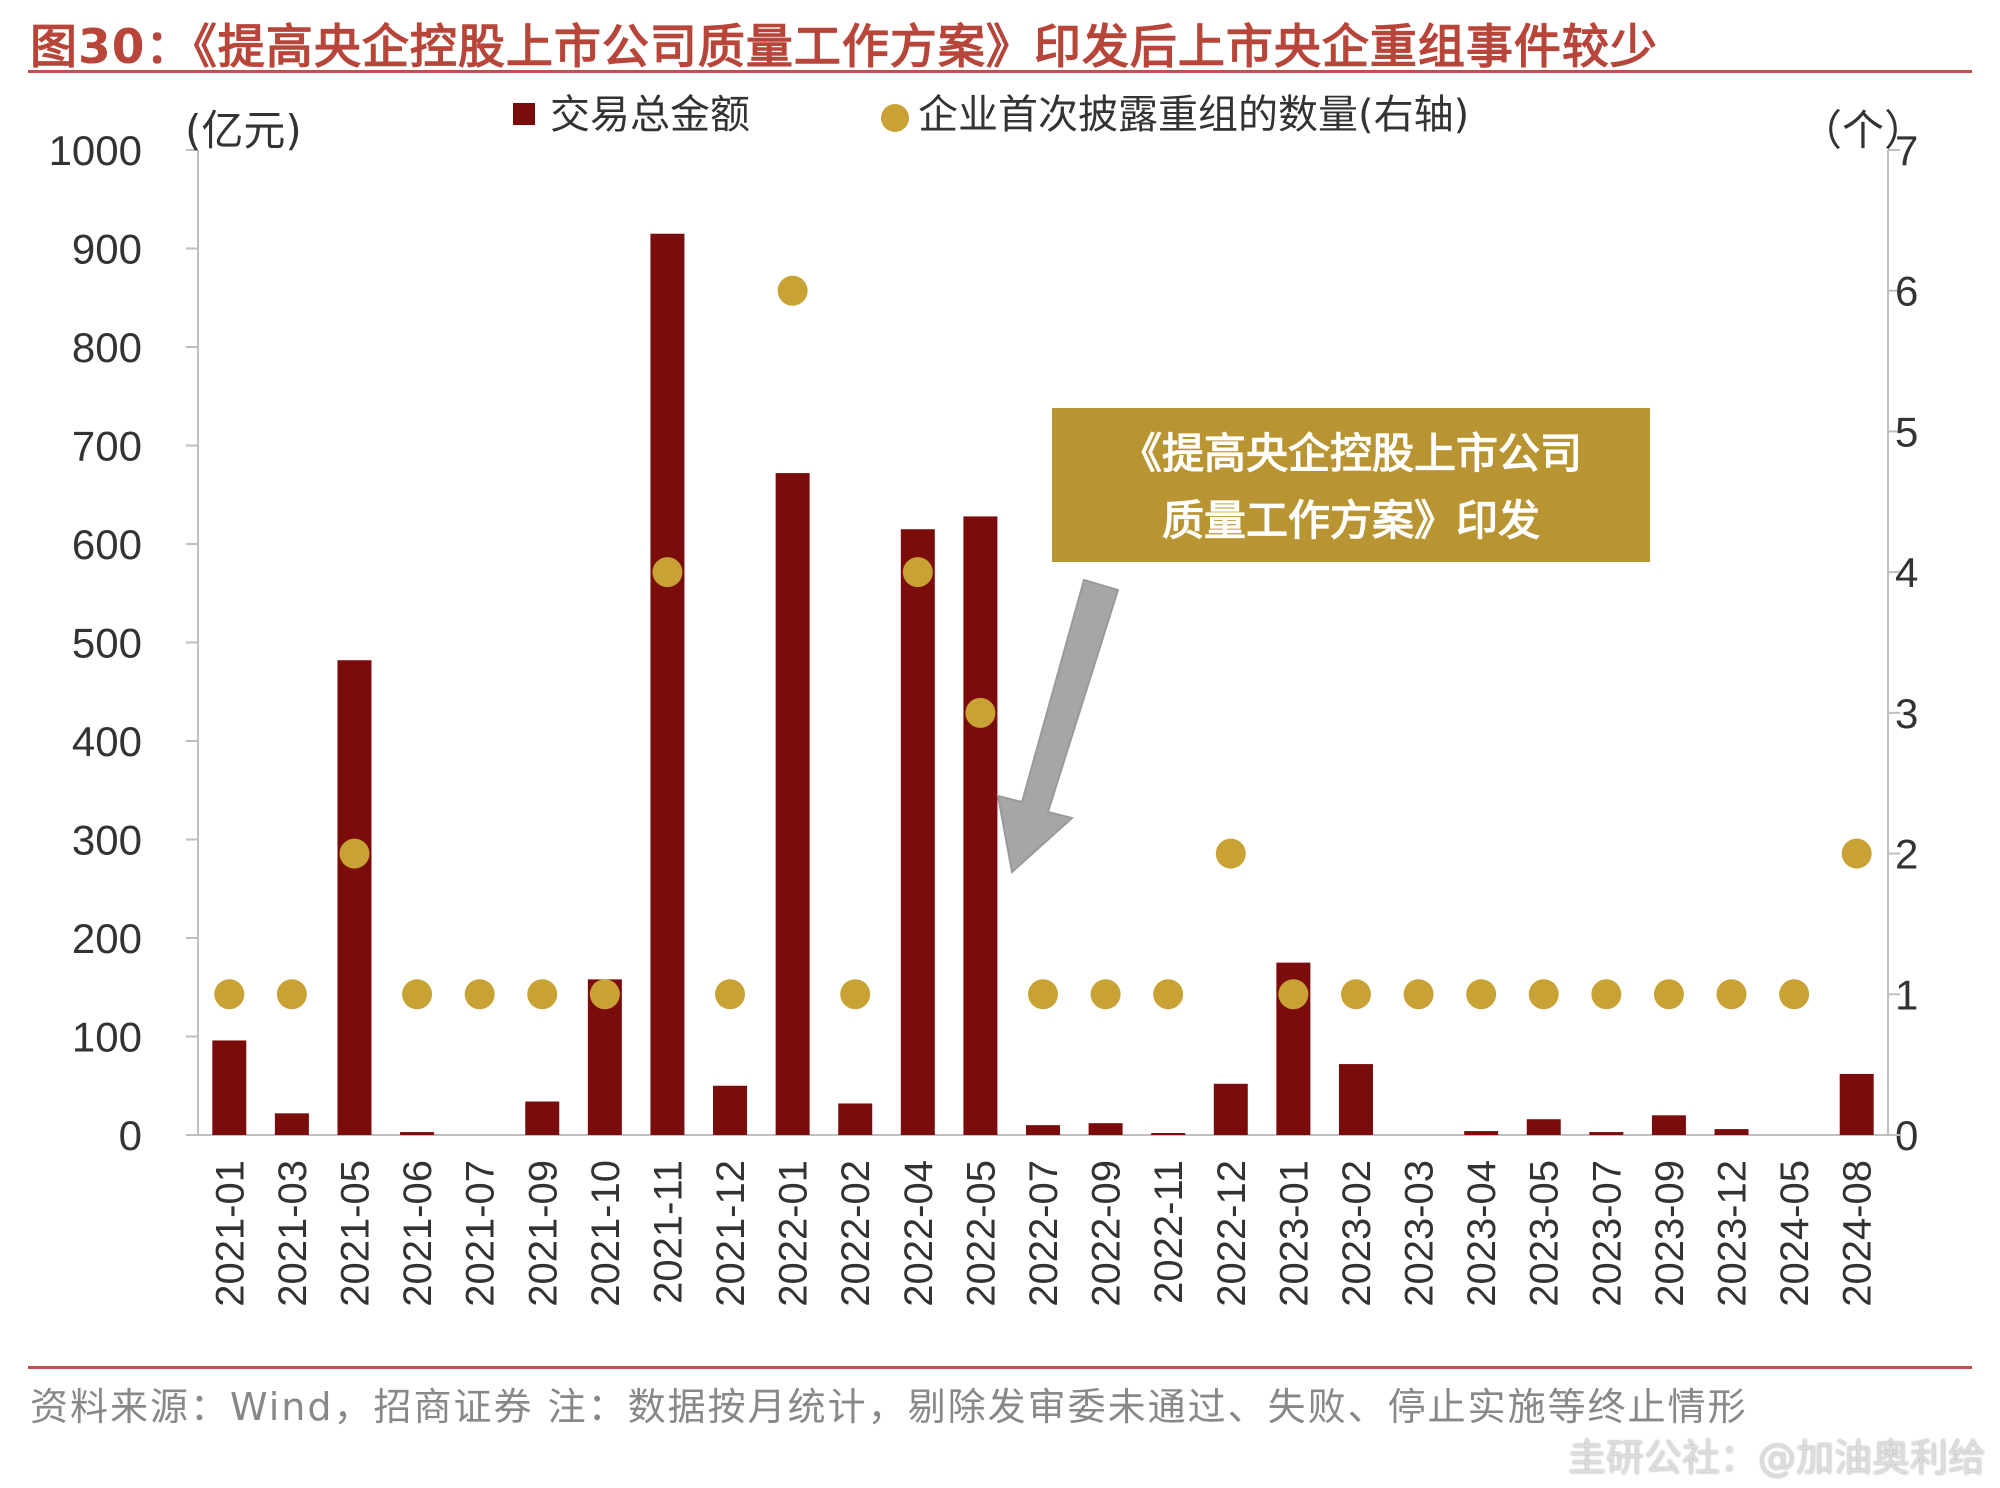 The image size is (2000, 1488). What do you see at coordinates (1044, 1233) in the screenshot?
I see `x-tick-label: 2022-07` at bounding box center [1044, 1233].